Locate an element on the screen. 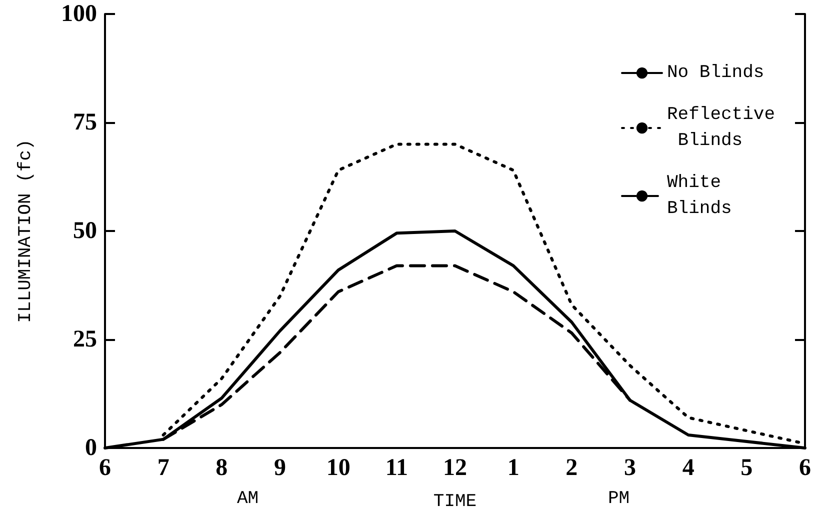 This screenshot has width=822, height=519. x-tick-label: 12 is located at coordinates (455, 468).